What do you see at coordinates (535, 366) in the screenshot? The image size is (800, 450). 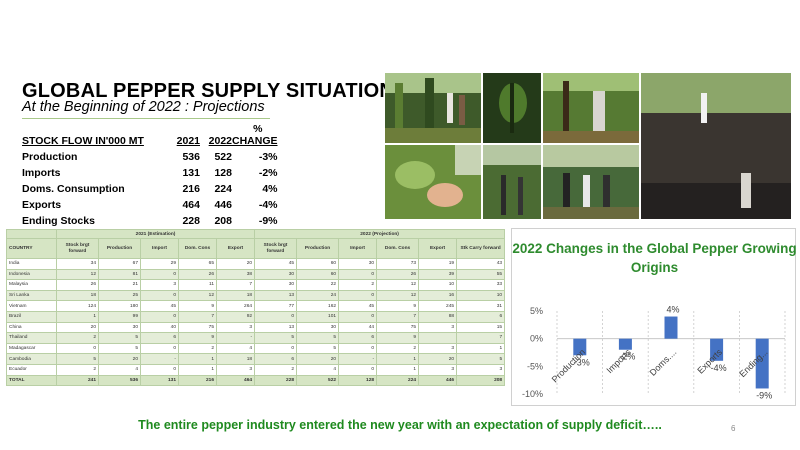 I see `y-tick-label: -5%` at bounding box center [535, 366].